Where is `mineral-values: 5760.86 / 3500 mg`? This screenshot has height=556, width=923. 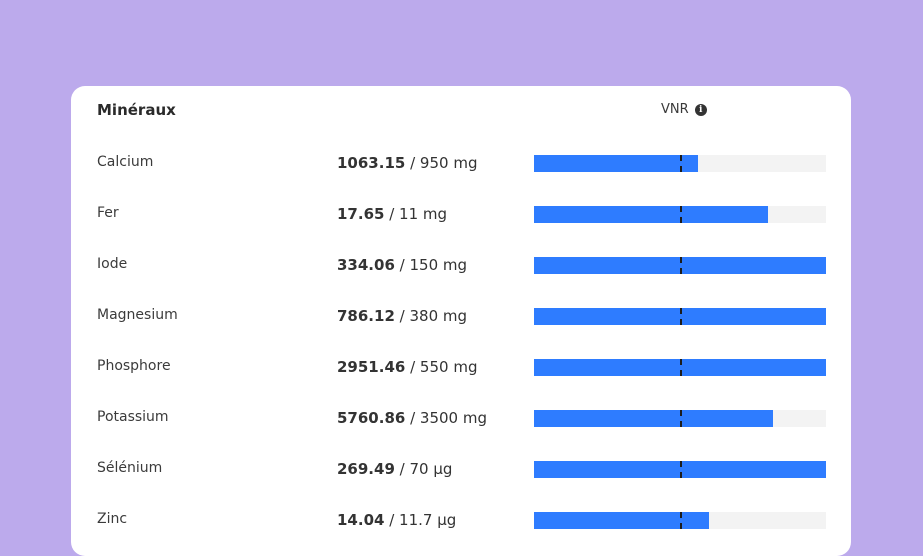 mineral-values: 5760.86 / 3500 mg is located at coordinates (412, 418).